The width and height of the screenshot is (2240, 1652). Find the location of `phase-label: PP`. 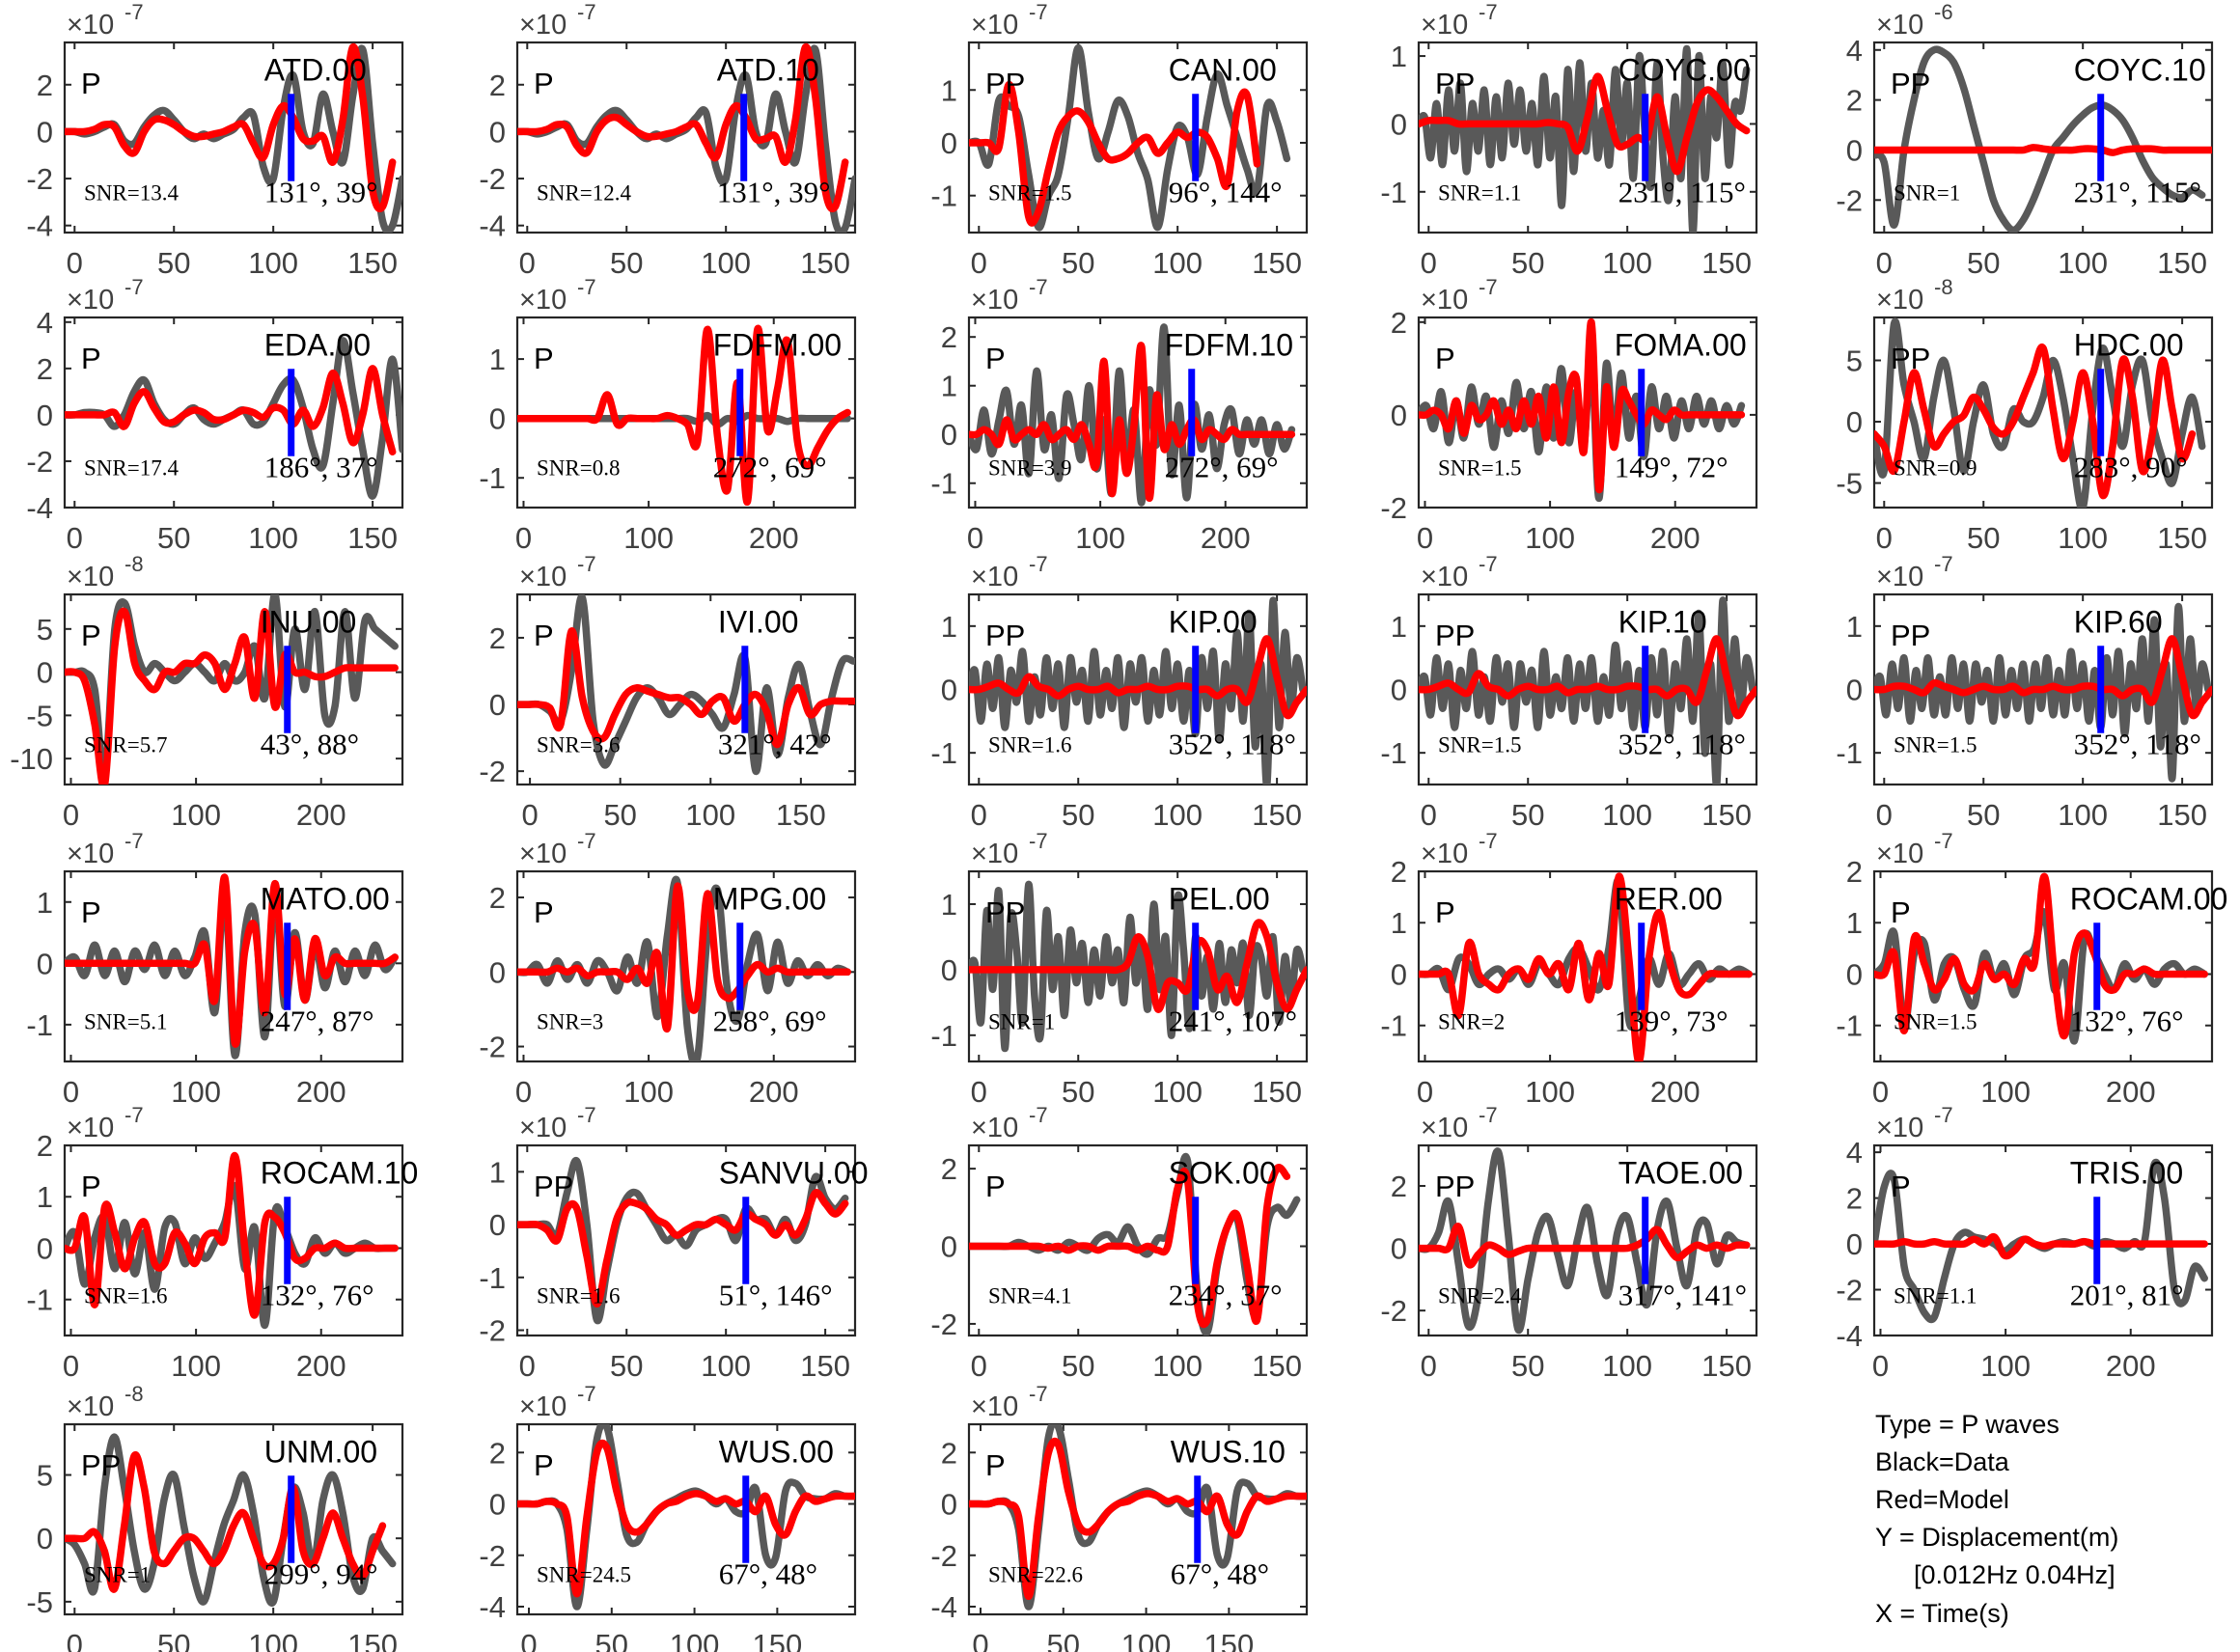

phase-label: PP is located at coordinates (553, 1186).